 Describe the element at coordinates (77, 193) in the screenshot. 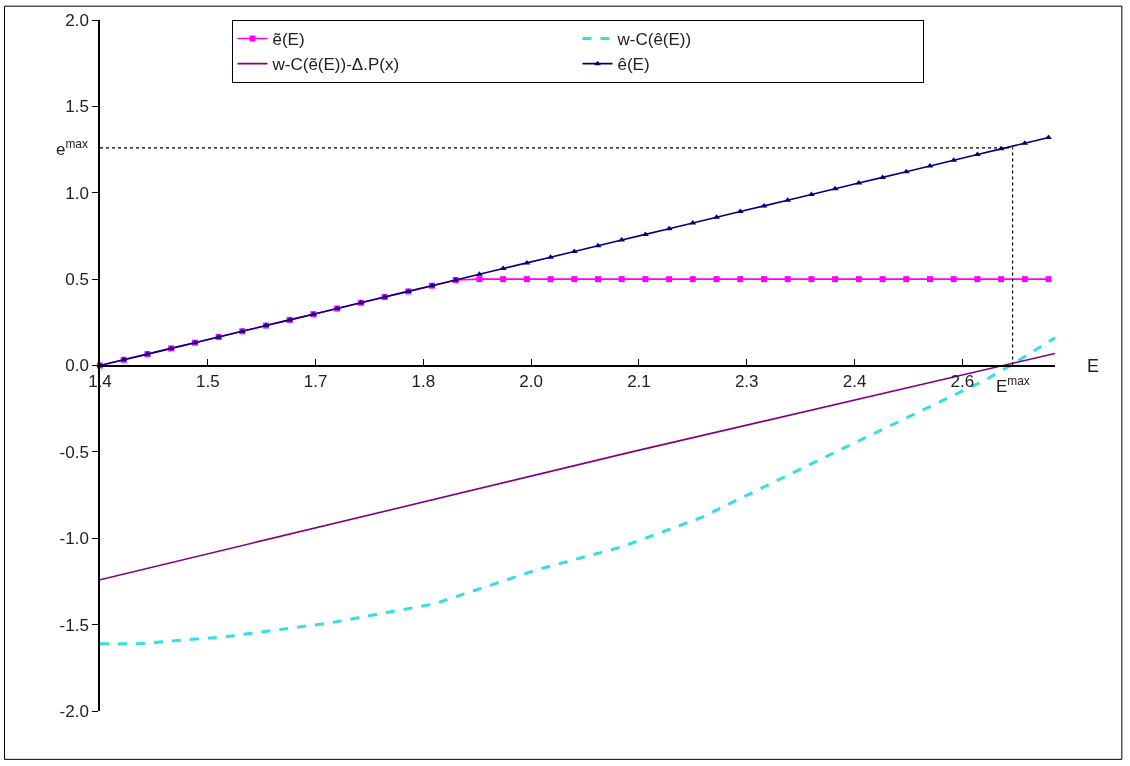

I see `y-tick-label: 1.0` at that location.